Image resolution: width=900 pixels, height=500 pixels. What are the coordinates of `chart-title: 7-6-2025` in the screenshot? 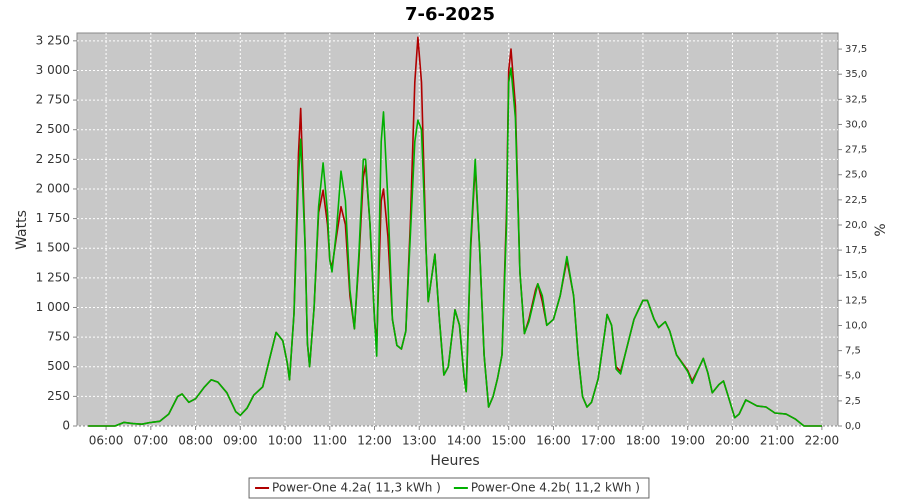 It's located at (450, 14).